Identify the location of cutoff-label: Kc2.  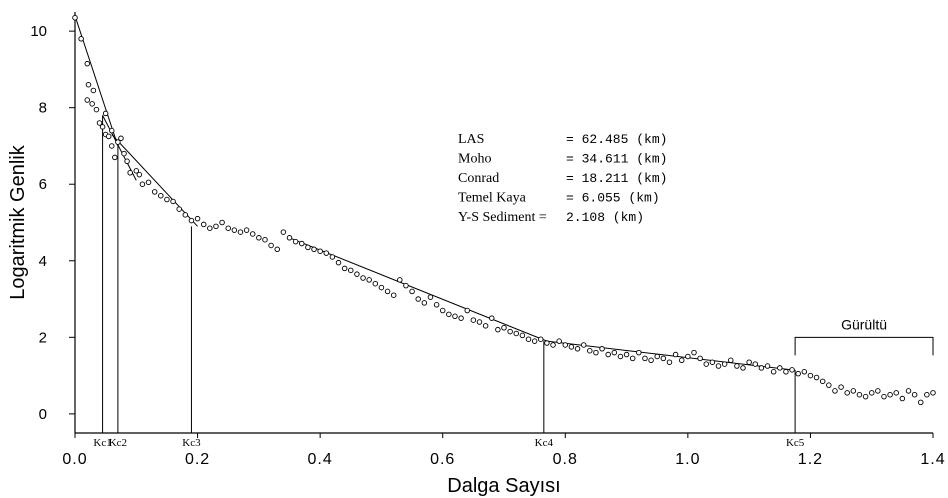
(118, 443).